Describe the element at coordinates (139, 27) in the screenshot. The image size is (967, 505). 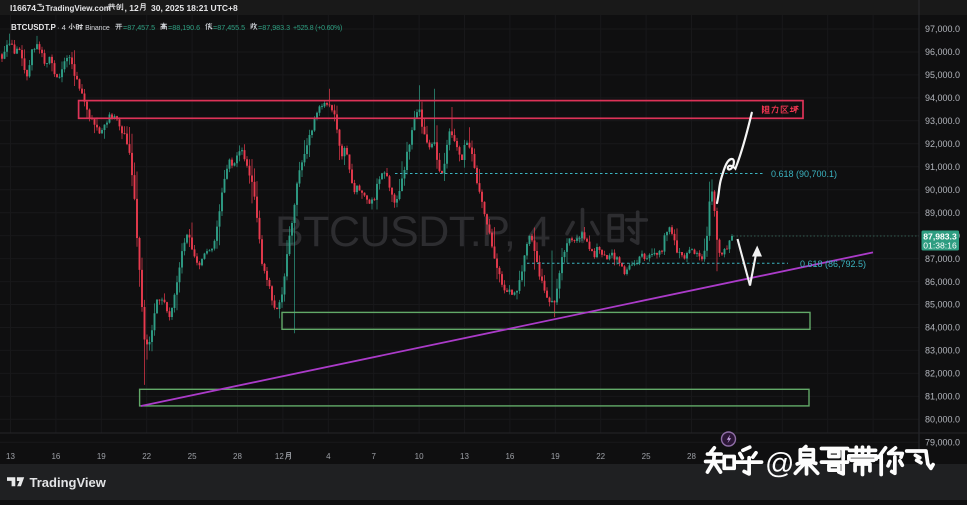
I see `svg-text: =87,457.5` at that location.